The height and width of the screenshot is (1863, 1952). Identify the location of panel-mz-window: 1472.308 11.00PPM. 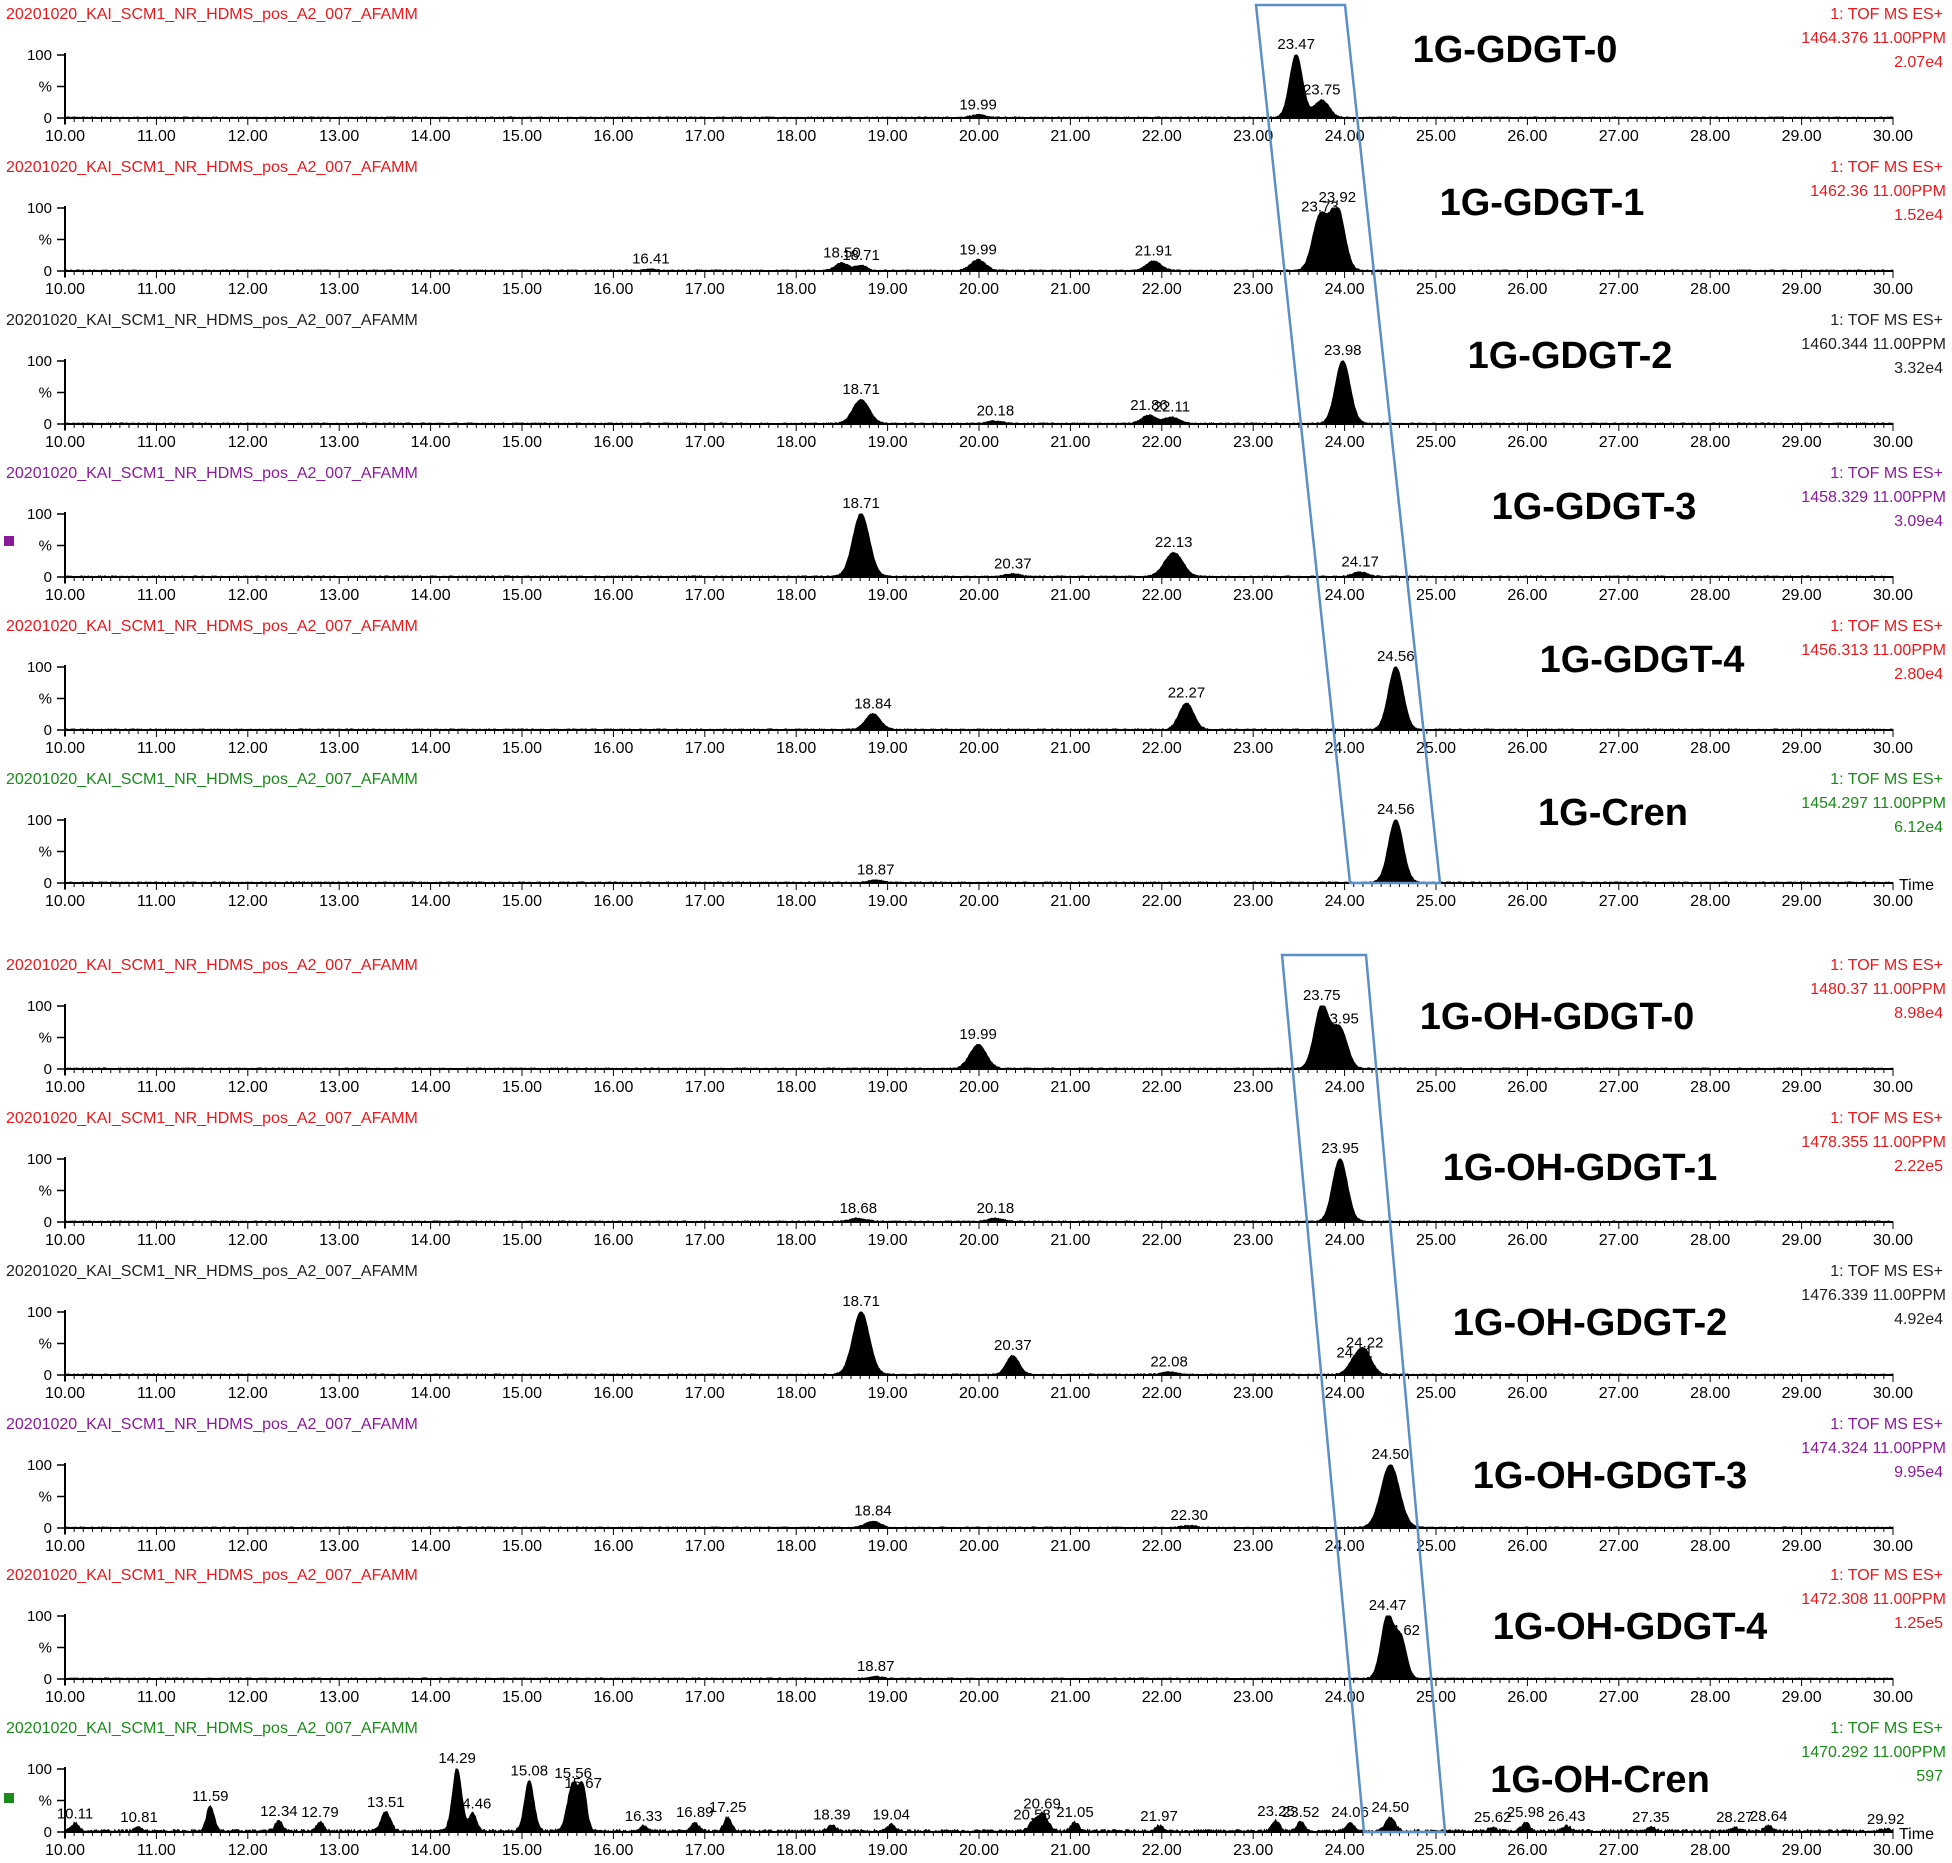
(1873, 1599).